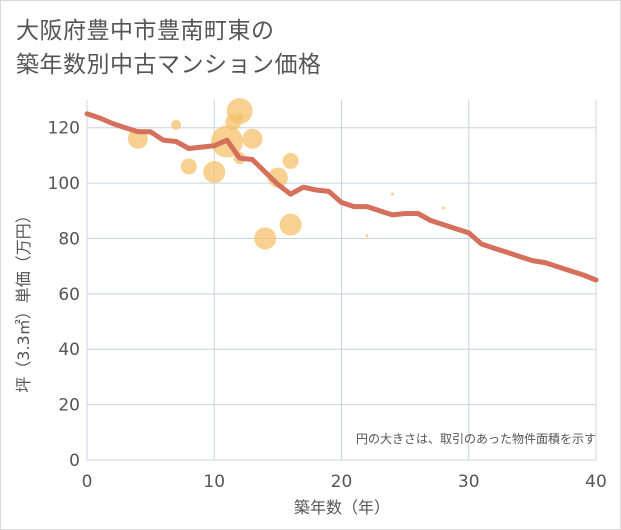  Describe the element at coordinates (342, 507) in the screenshot. I see `x-axis-label: 築年数（年）` at that location.